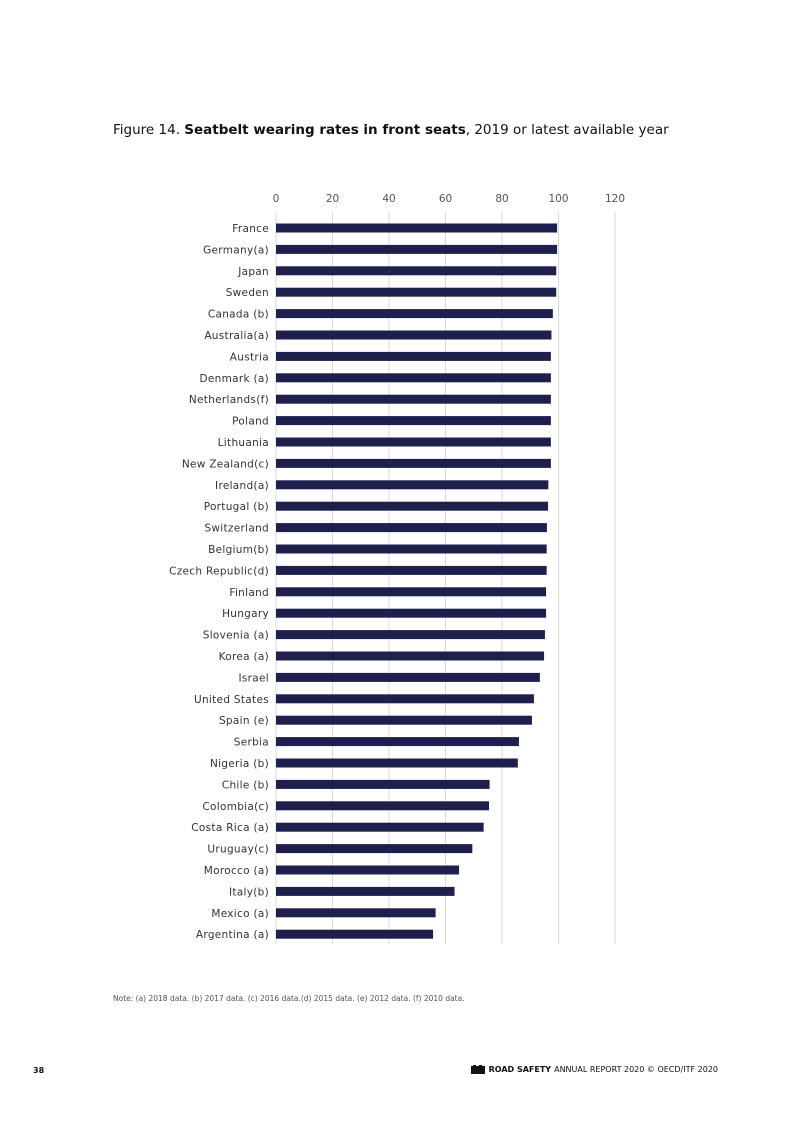  Describe the element at coordinates (254, 678) in the screenshot. I see `category-label: Israel` at that location.